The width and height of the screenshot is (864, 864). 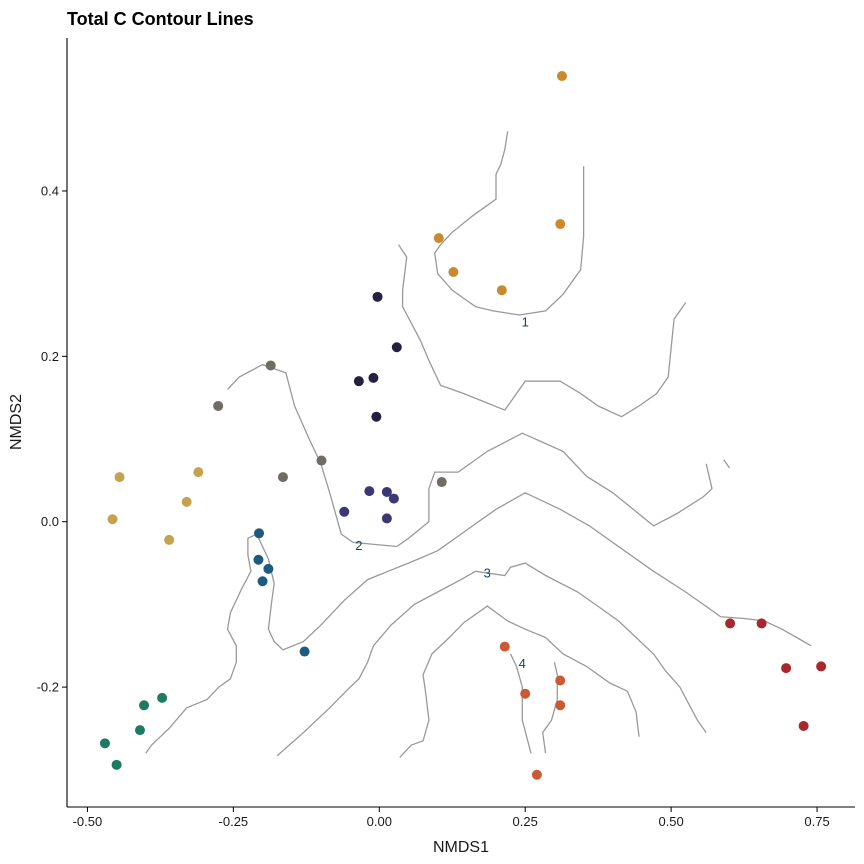 What do you see at coordinates (379, 821) in the screenshot?
I see `x-tick-label: 0.00` at bounding box center [379, 821].